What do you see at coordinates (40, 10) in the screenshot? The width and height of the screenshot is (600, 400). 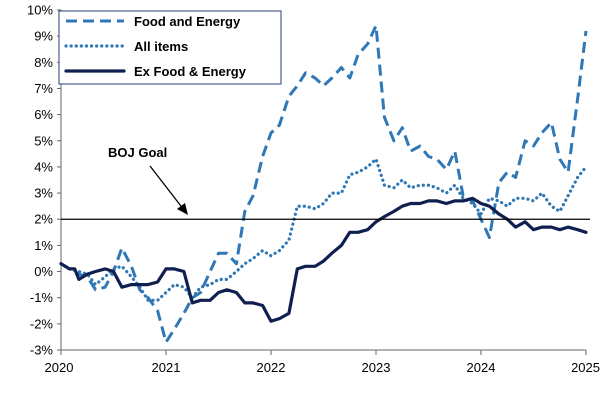 I see `y-tick-label: 10%` at bounding box center [40, 10].